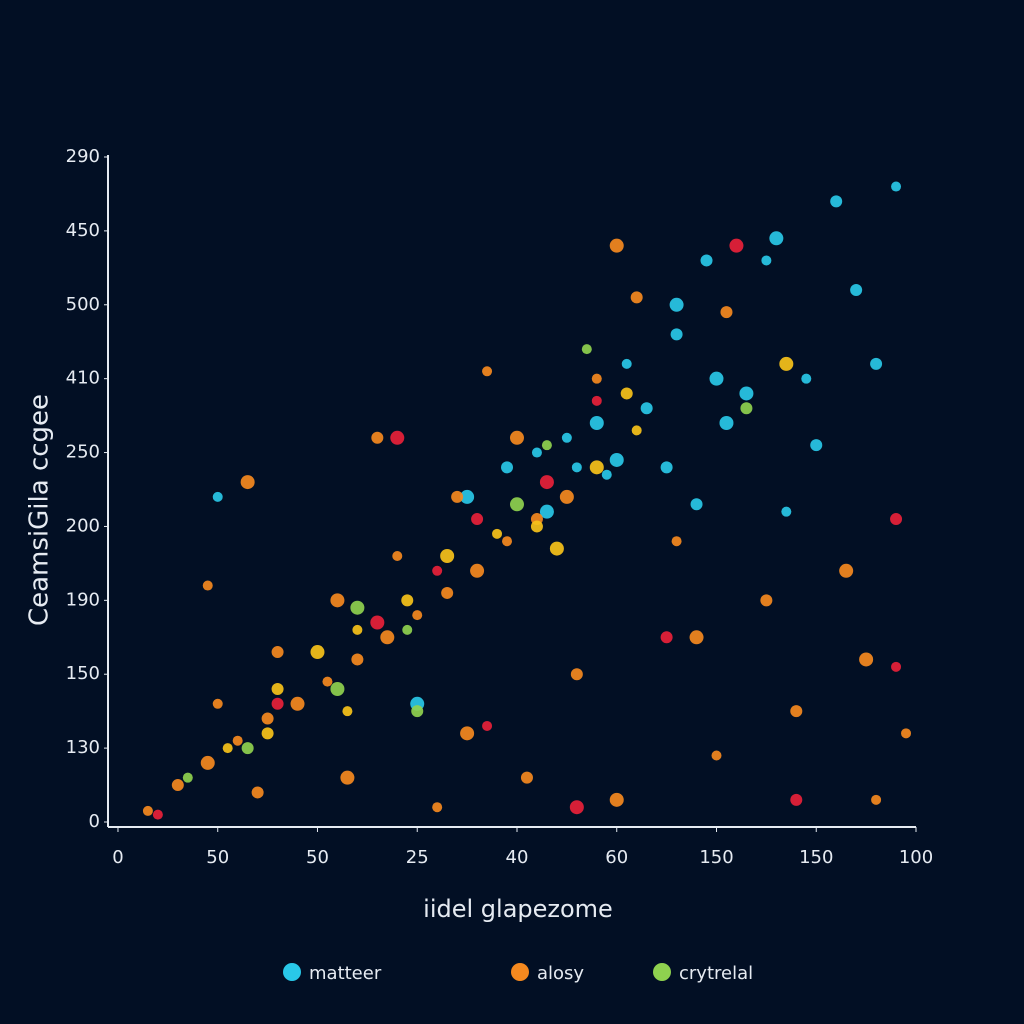 The height and width of the screenshot is (1024, 1024). Describe the element at coordinates (83, 525) in the screenshot. I see `y-tick-label: 200` at that location.